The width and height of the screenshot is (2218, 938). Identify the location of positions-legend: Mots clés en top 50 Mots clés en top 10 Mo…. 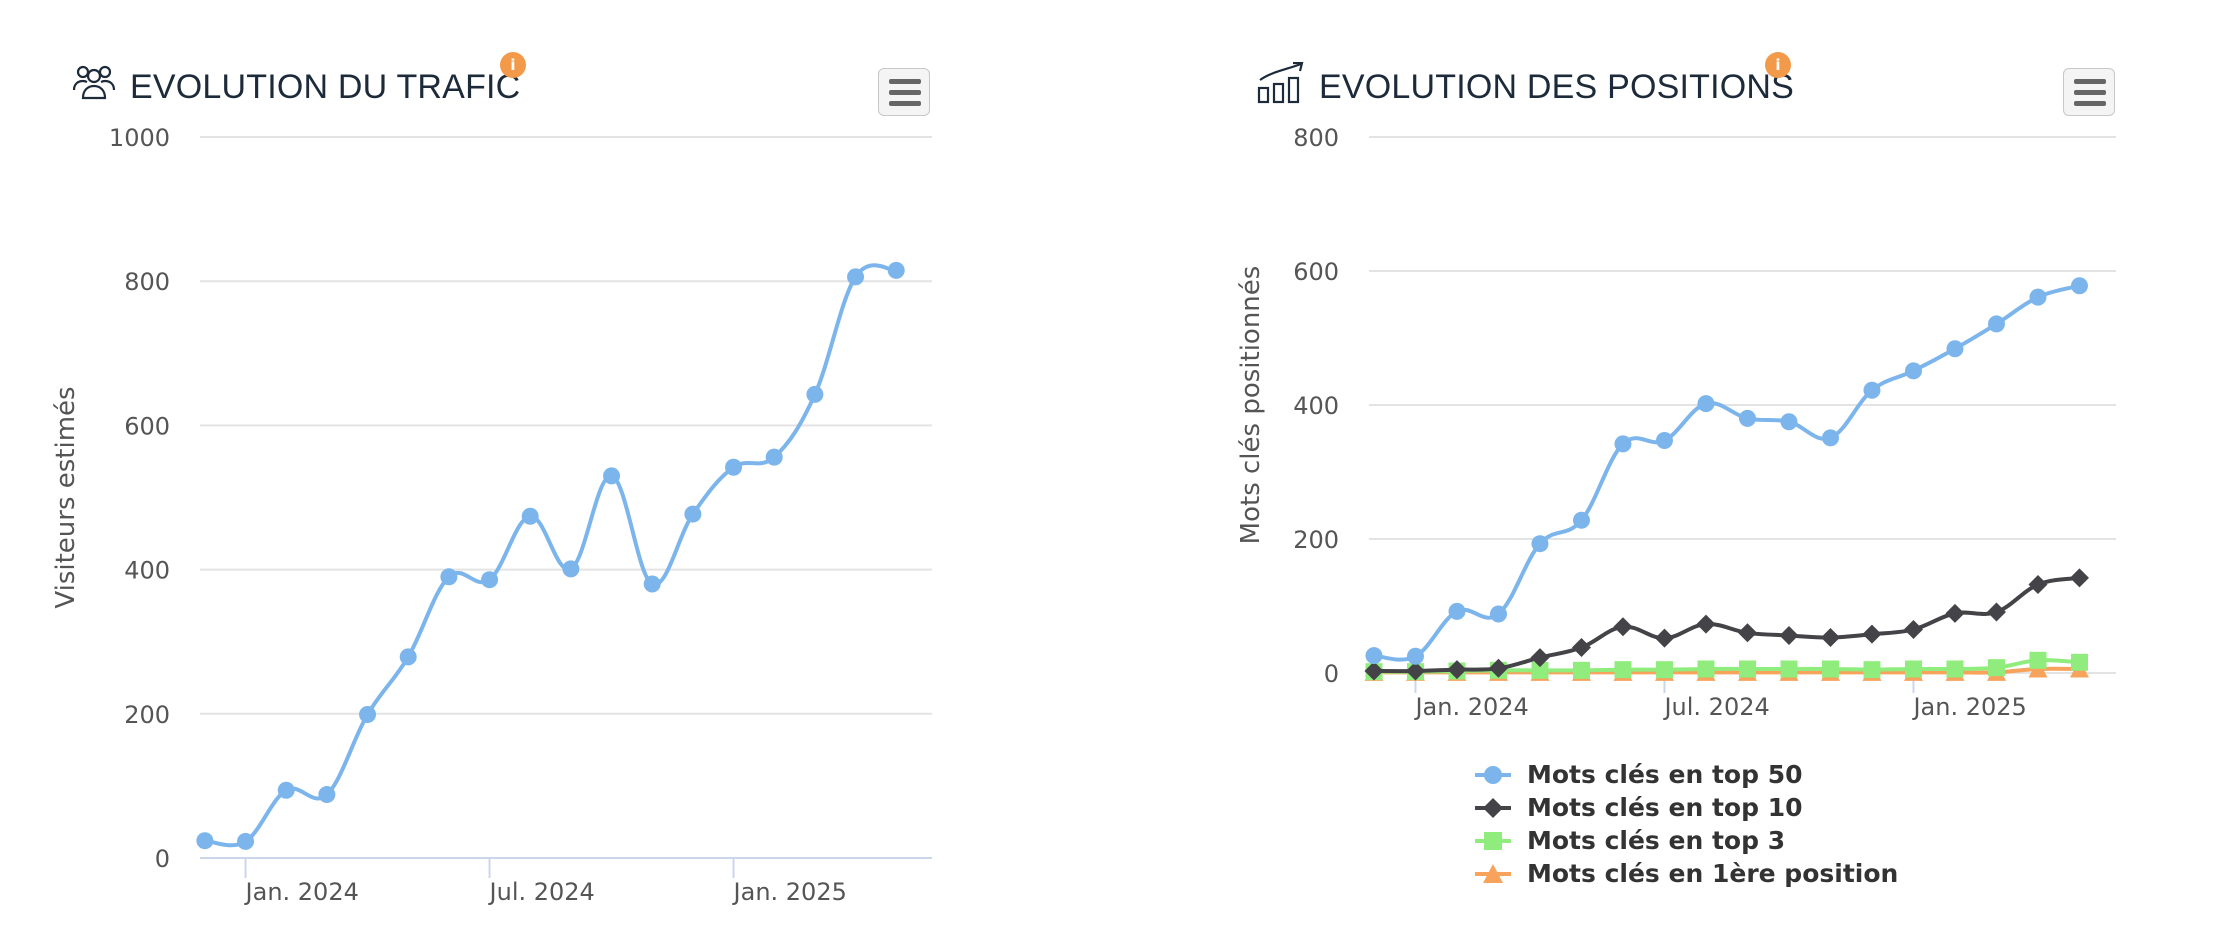
(1685, 824).